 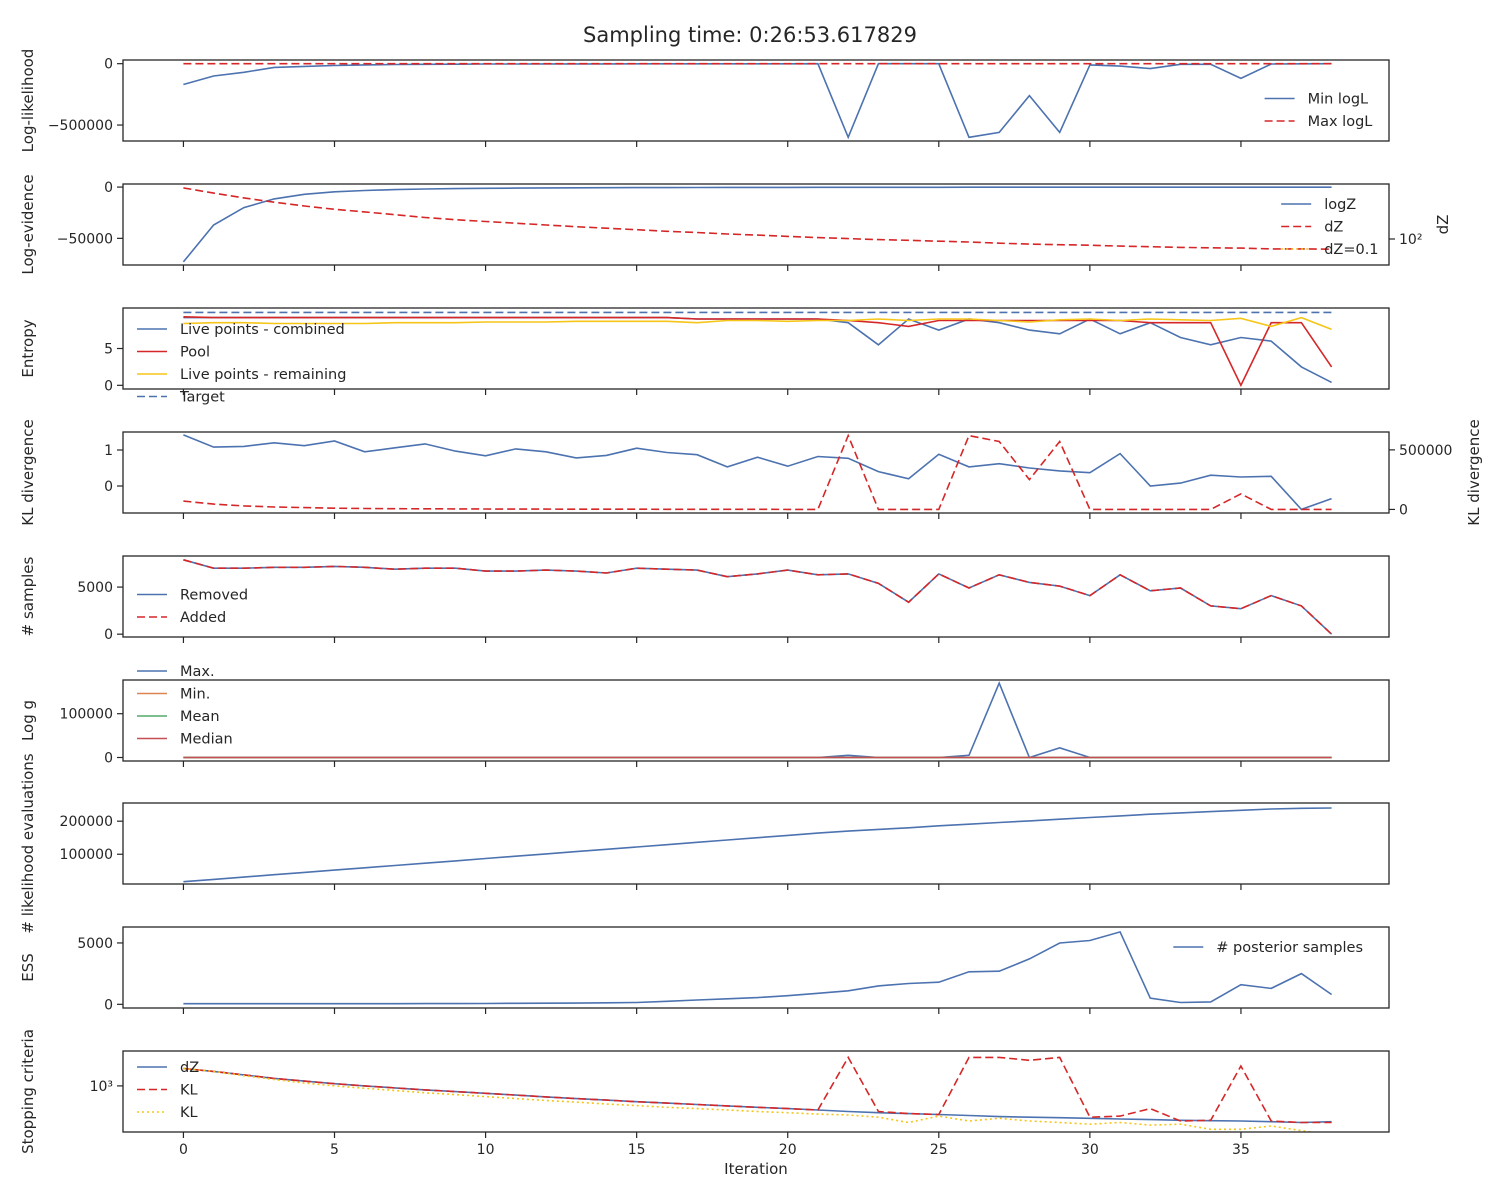 I want to click on x-tick-label: 25, so click(x=939, y=1150).